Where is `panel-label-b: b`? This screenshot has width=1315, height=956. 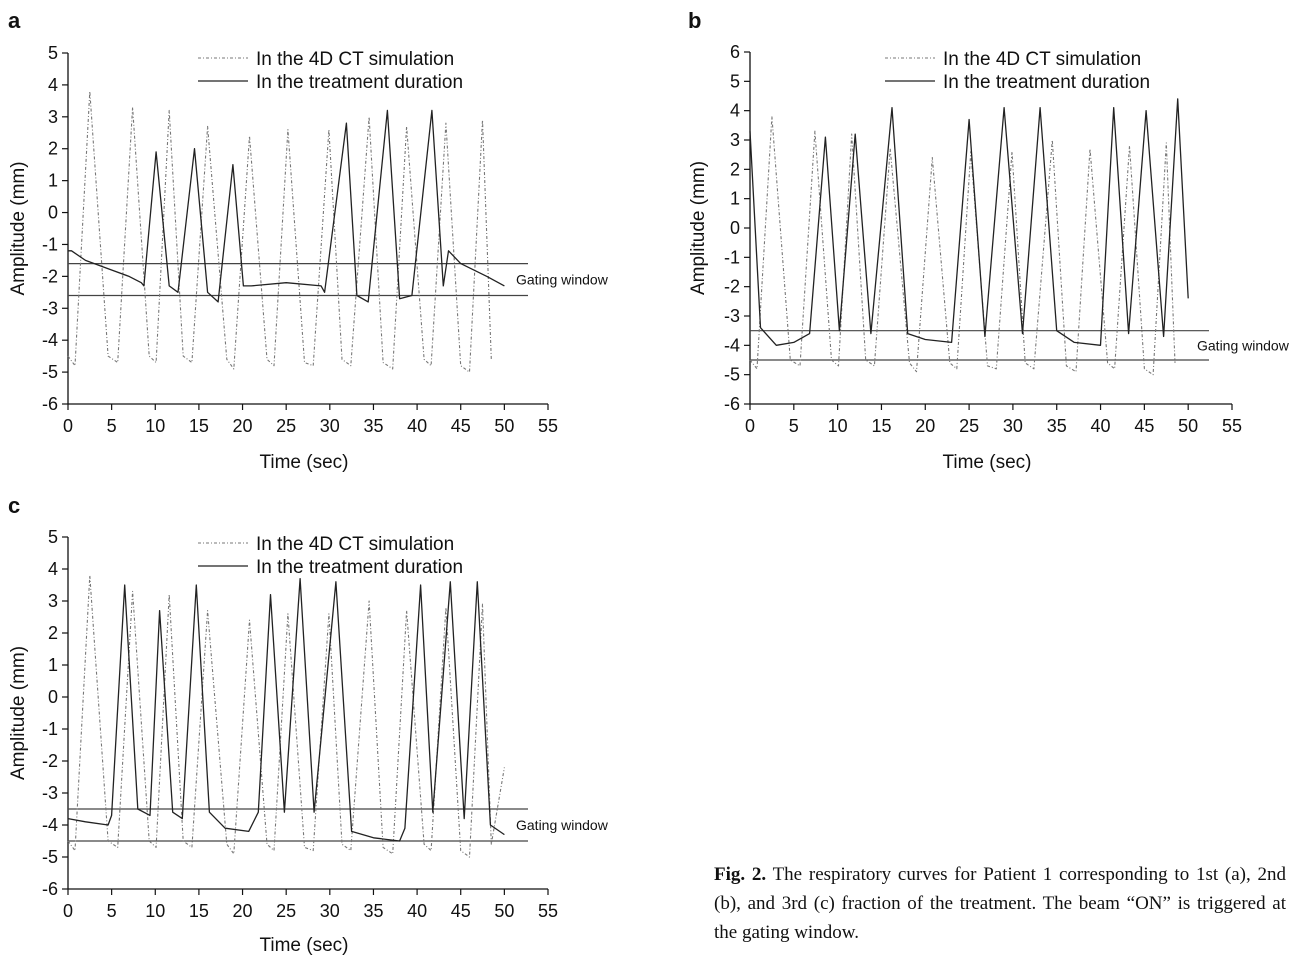
panel-label-b: b is located at coordinates (695, 20).